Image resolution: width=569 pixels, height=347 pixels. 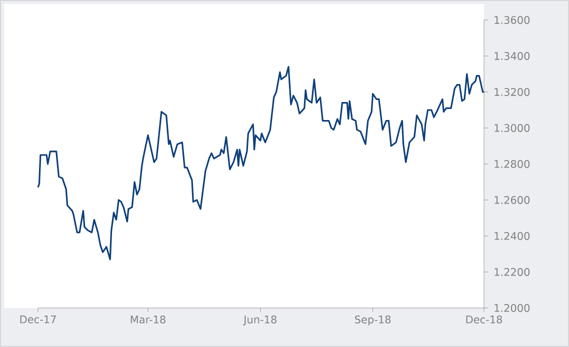 What do you see at coordinates (512, 20) in the screenshot?
I see `y-tick-label: 1.3600` at bounding box center [512, 20].